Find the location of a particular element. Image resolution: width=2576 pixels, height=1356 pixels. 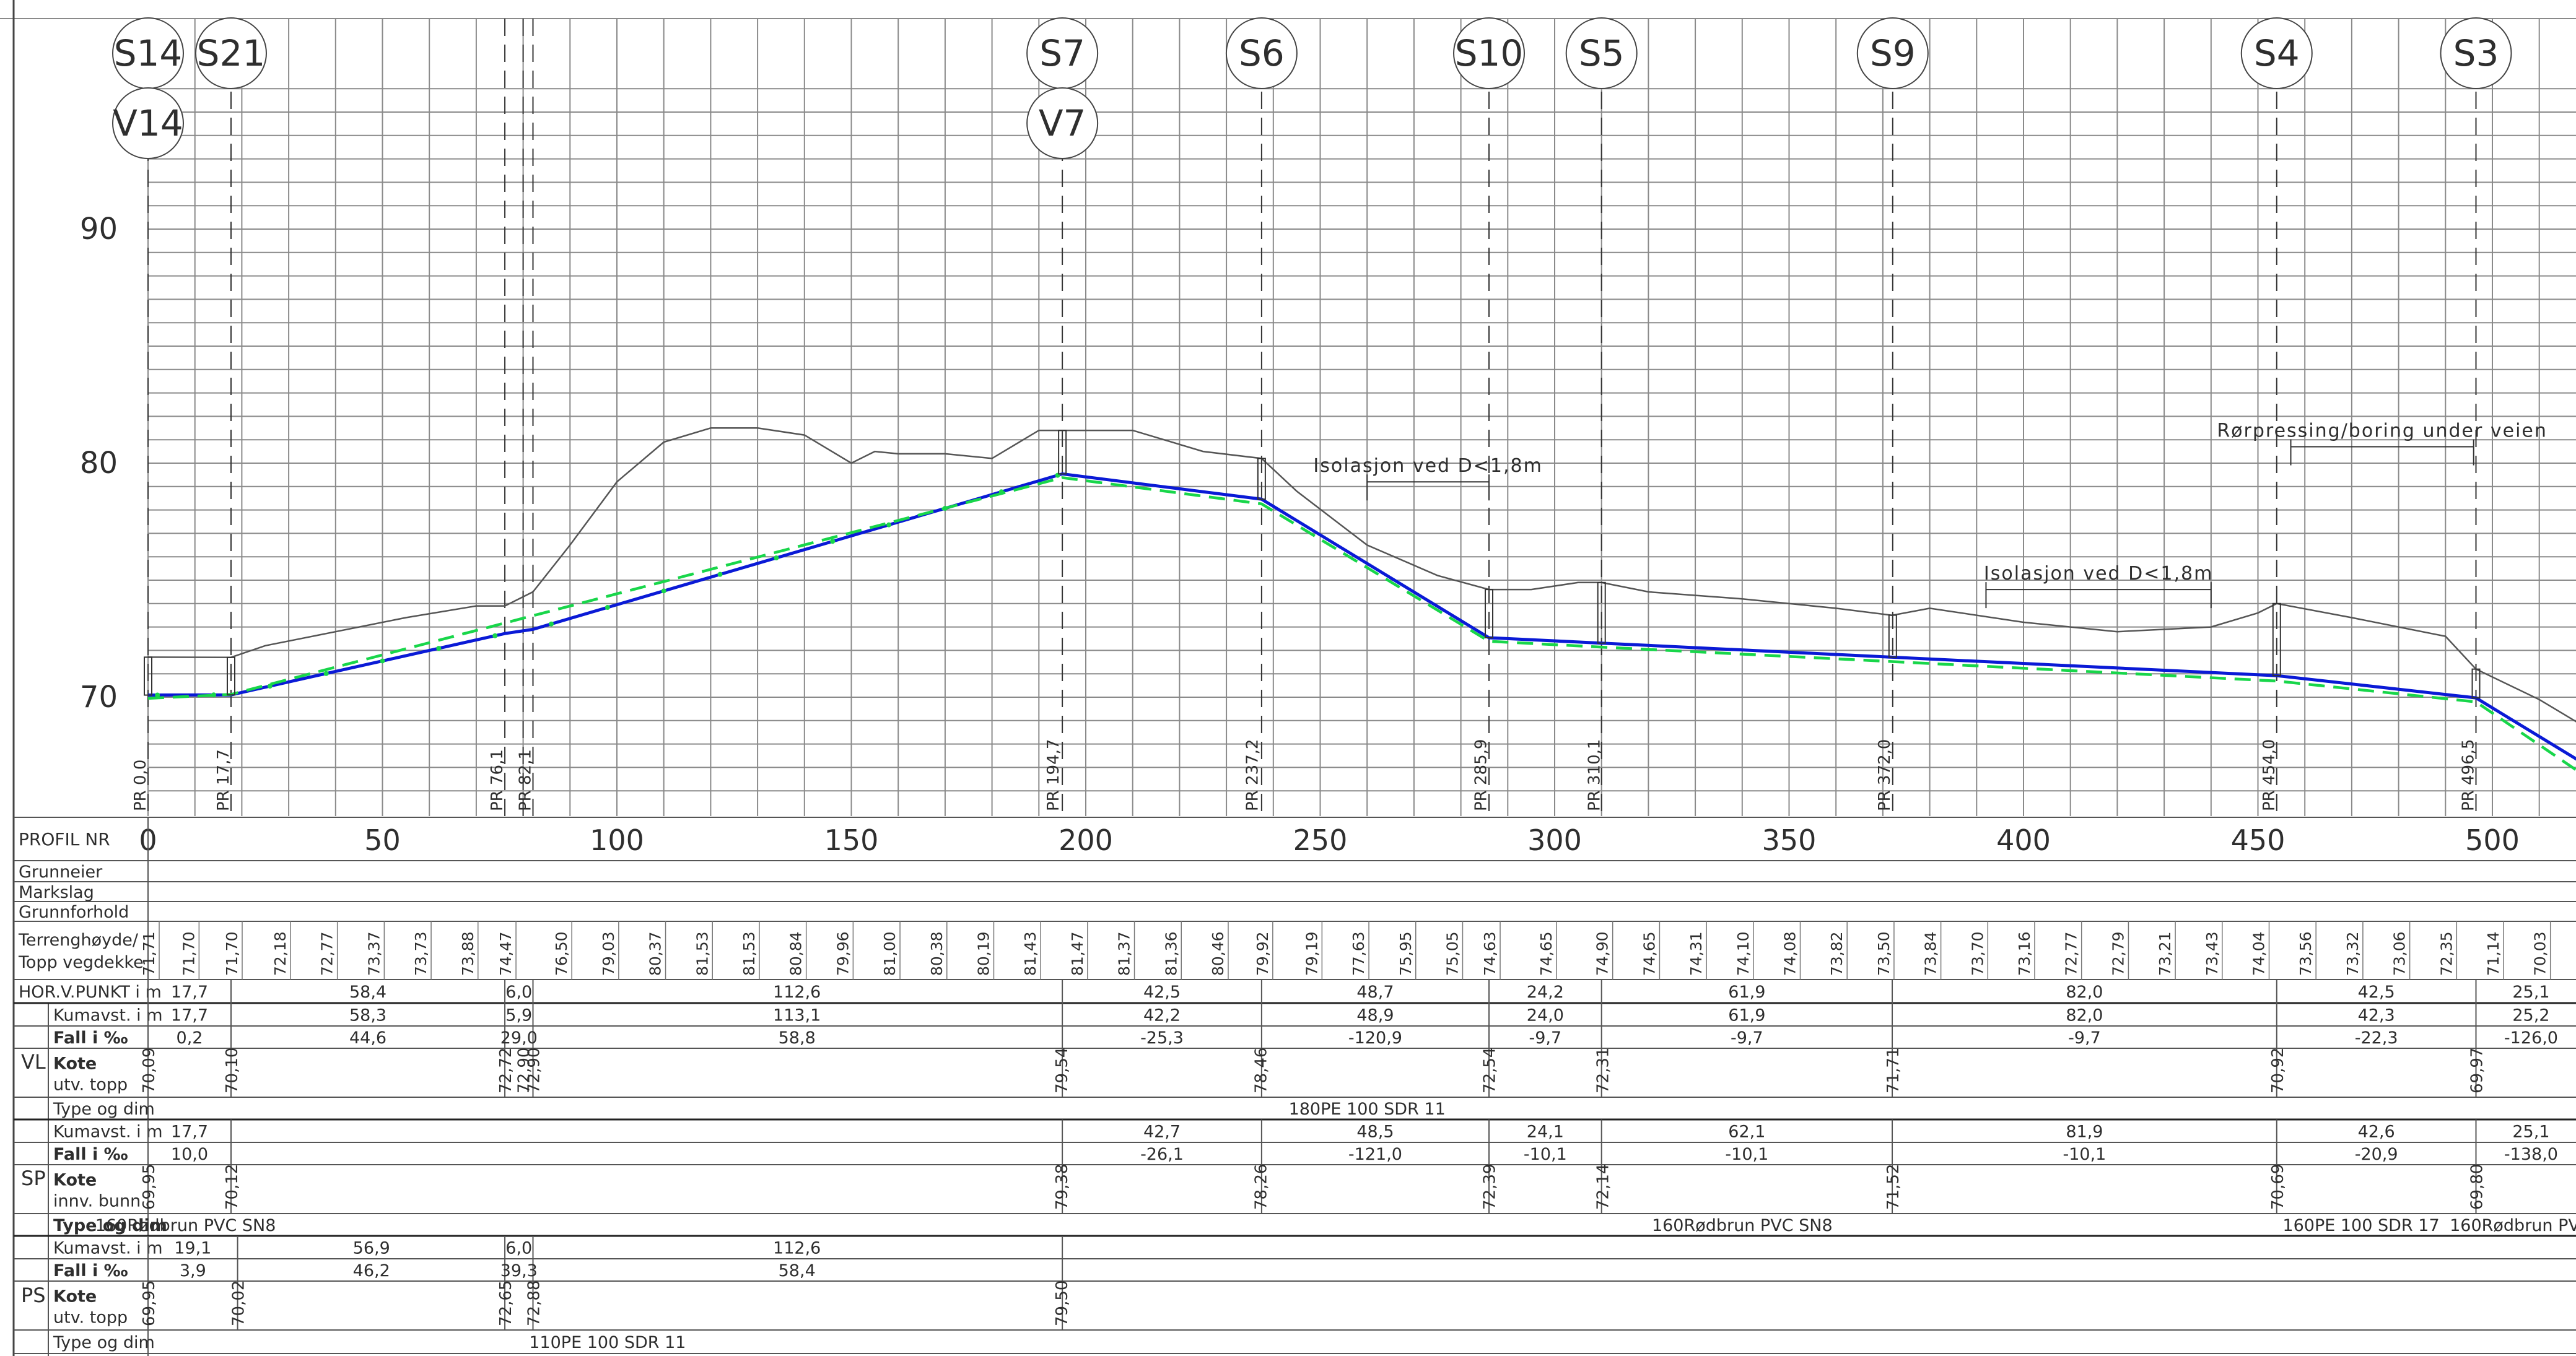

row-label: Type og dim is located at coordinates (110, 1225).